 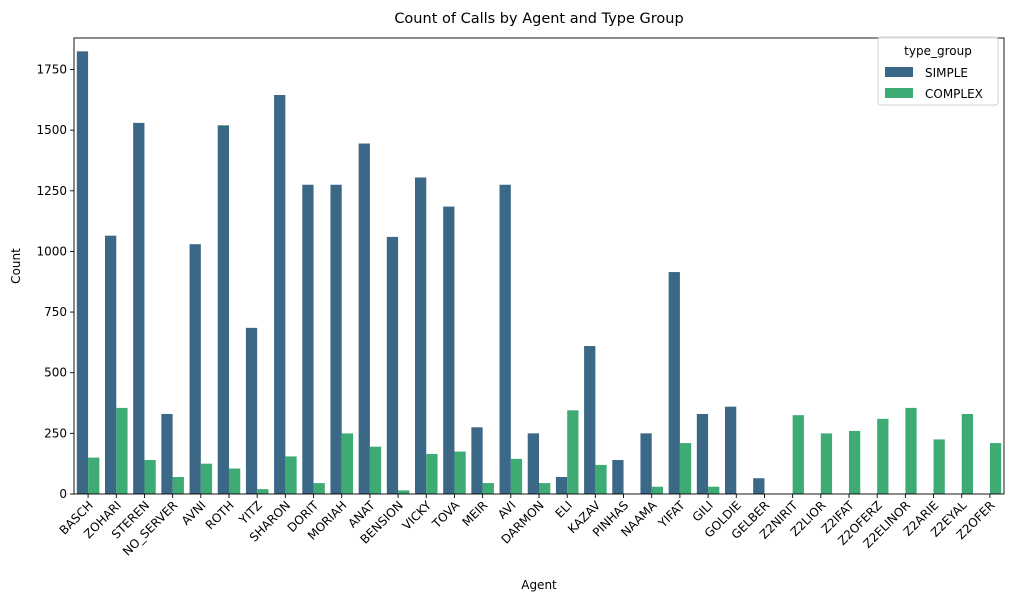 I want to click on y-tick-label: 1500, so click(x=51, y=130).